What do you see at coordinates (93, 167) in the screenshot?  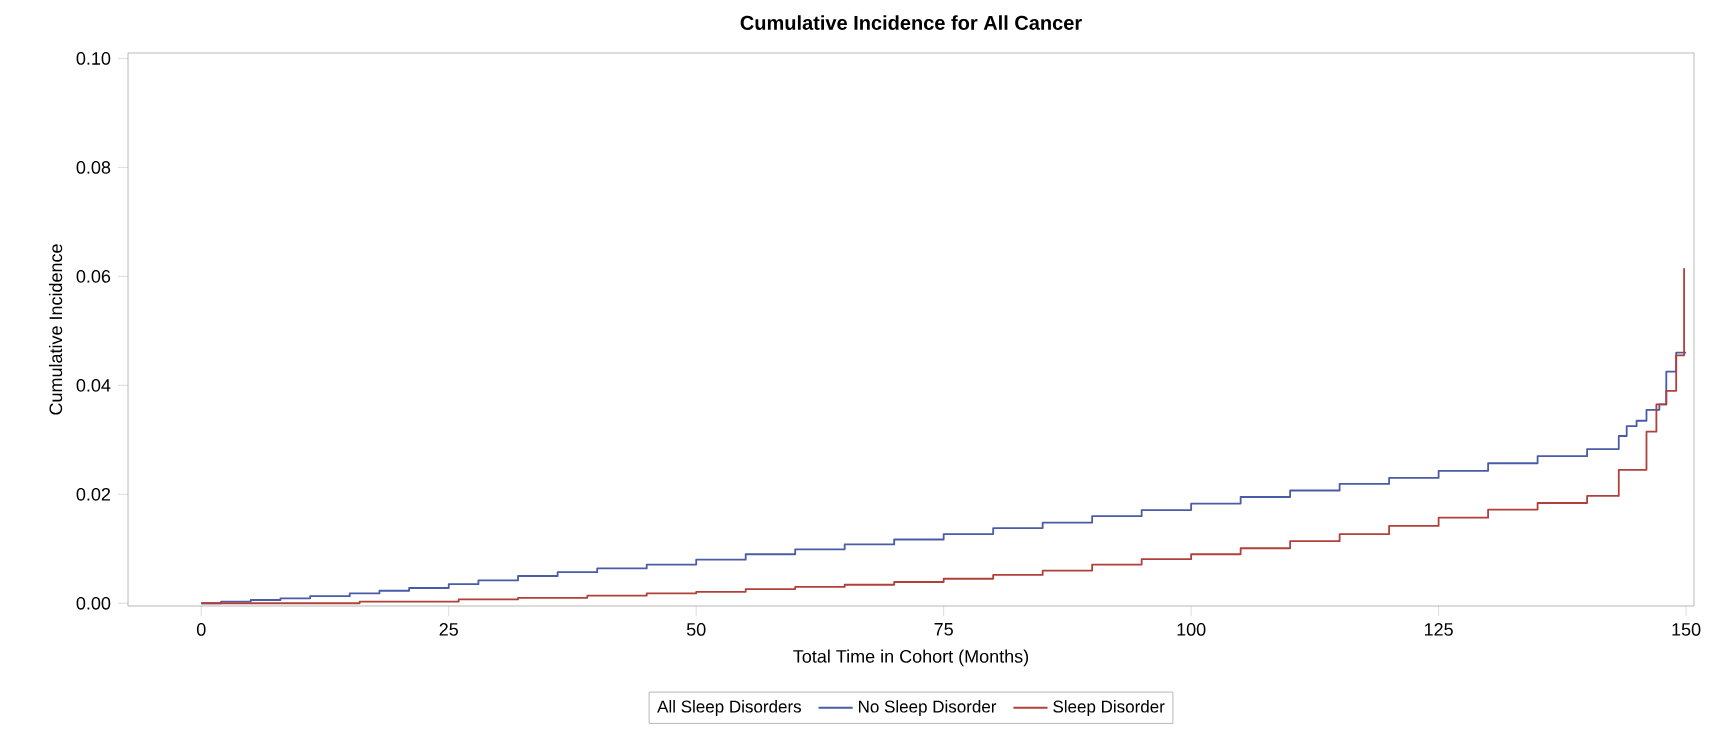 I see `y-tick-label: 0.08` at bounding box center [93, 167].